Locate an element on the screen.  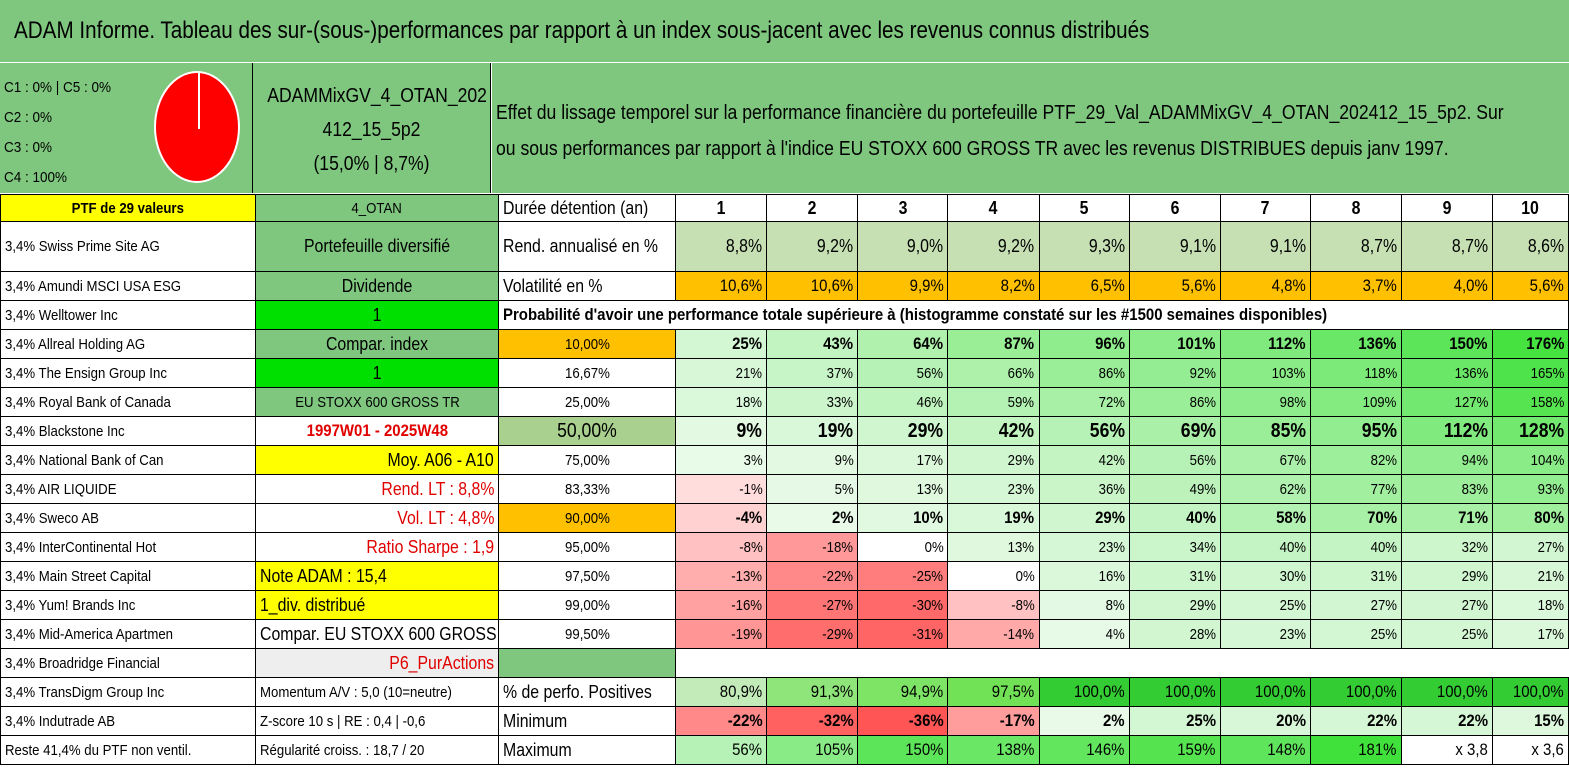
probability-value: -1% is located at coordinates (721, 489).